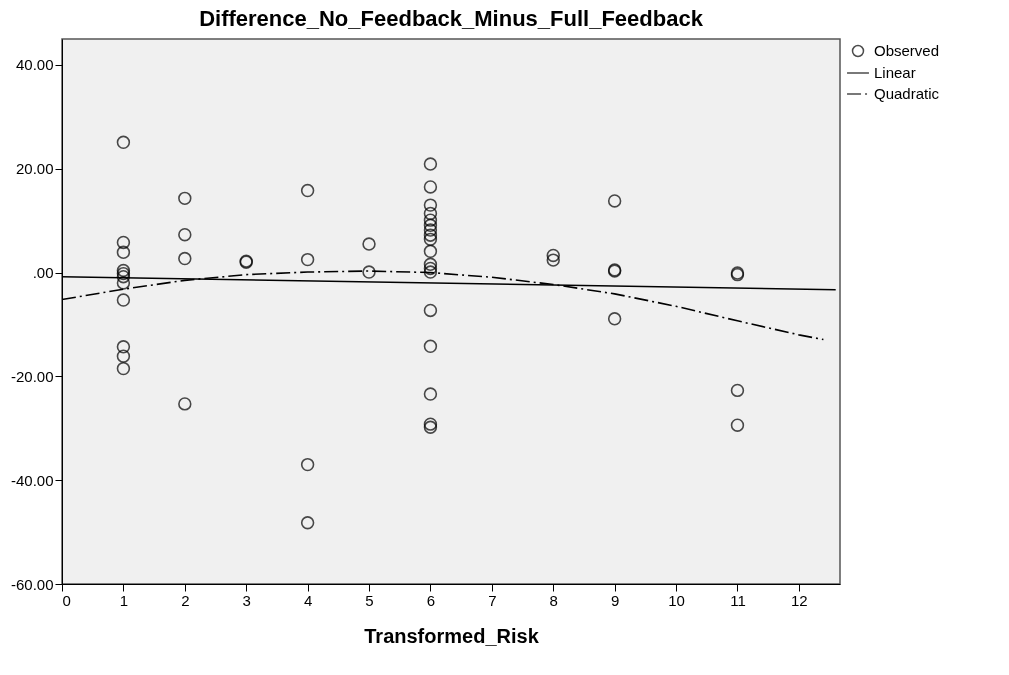 Image resolution: width=1009 pixels, height=675 pixels. What do you see at coordinates (32, 584) in the screenshot?
I see `y-tick-label: -60.00` at bounding box center [32, 584].